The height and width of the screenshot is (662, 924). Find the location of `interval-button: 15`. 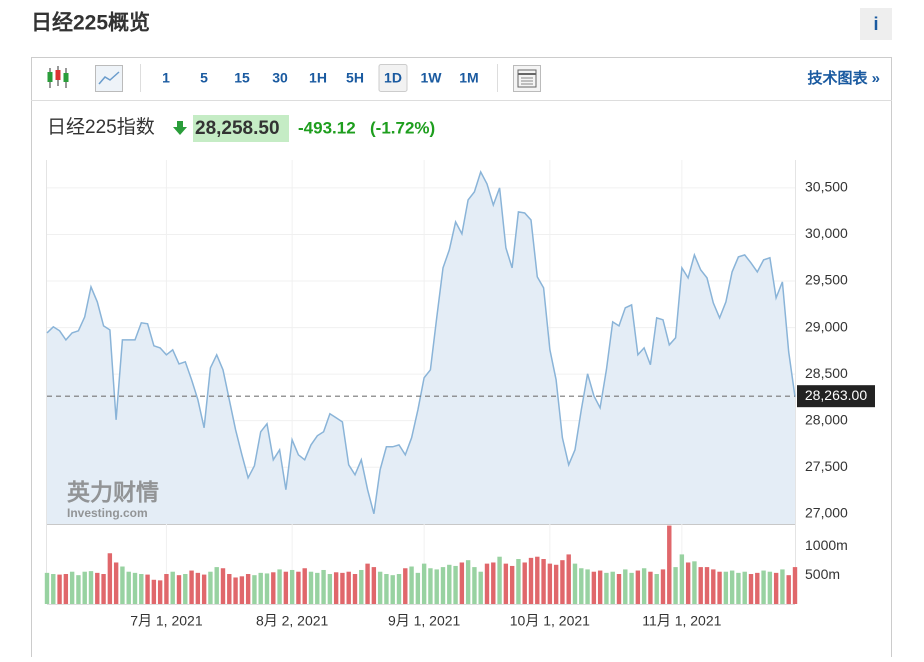

interval-button: 15 is located at coordinates (242, 78).